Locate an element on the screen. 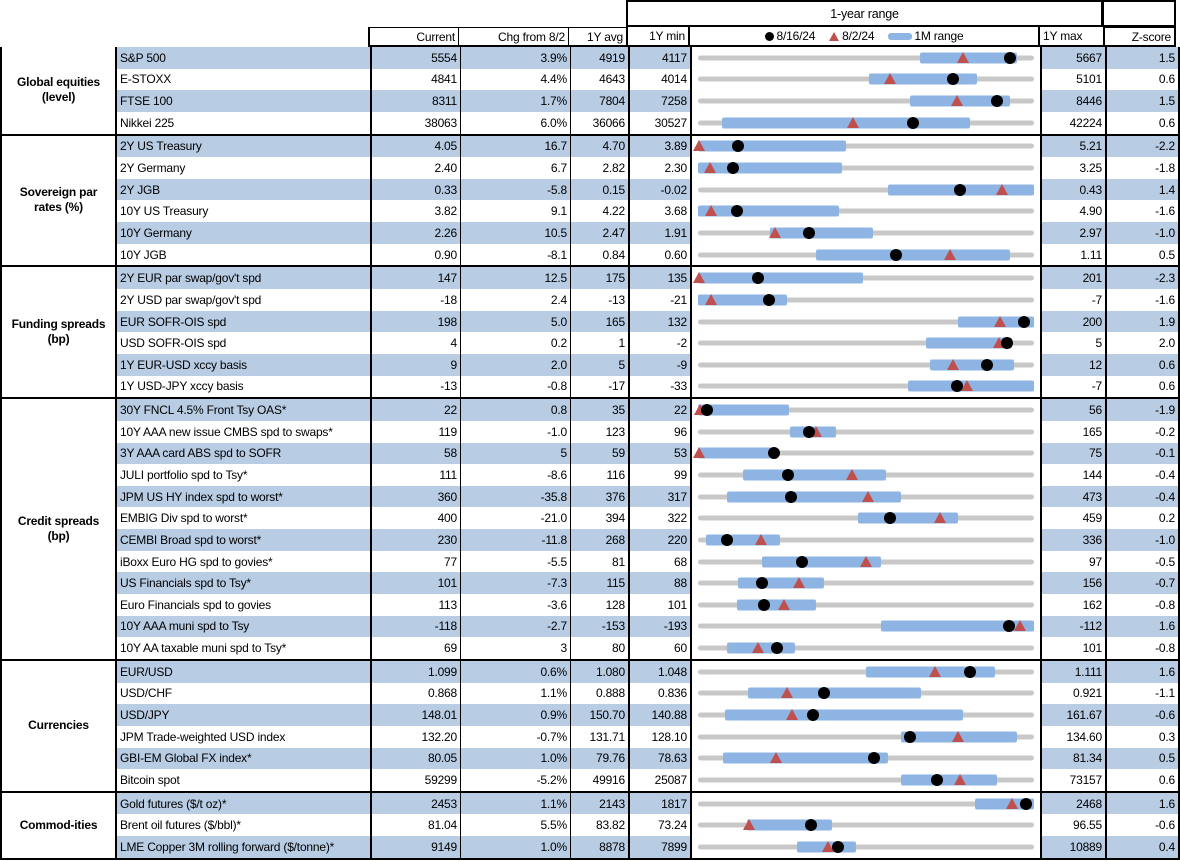 The height and width of the screenshot is (861, 1180). 1y-avg-value: 1.080 is located at coordinates (599, 671).